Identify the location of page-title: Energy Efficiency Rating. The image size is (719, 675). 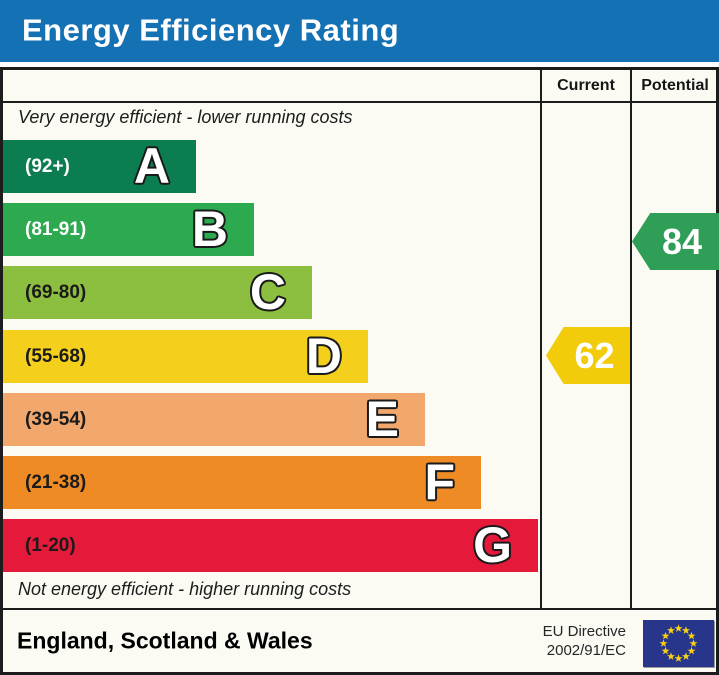
(211, 30).